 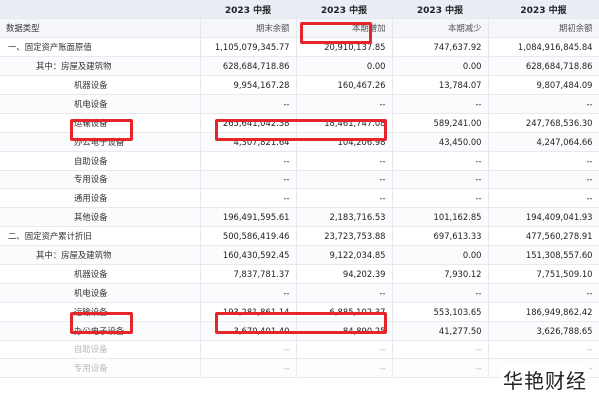 I want to click on table-cell: 43,450.00, so click(x=440, y=142).